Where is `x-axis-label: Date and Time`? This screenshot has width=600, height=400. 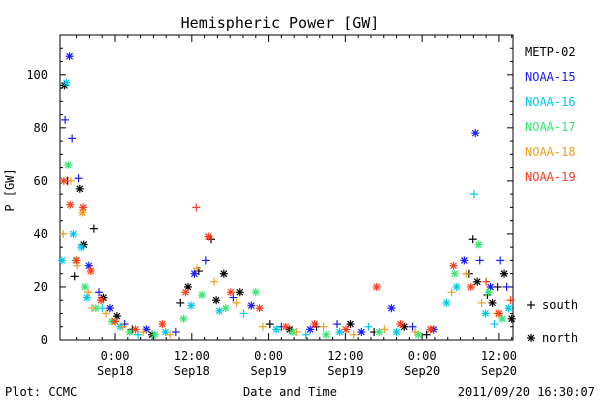
x-axis-label: Date and Time is located at coordinates (290, 392).